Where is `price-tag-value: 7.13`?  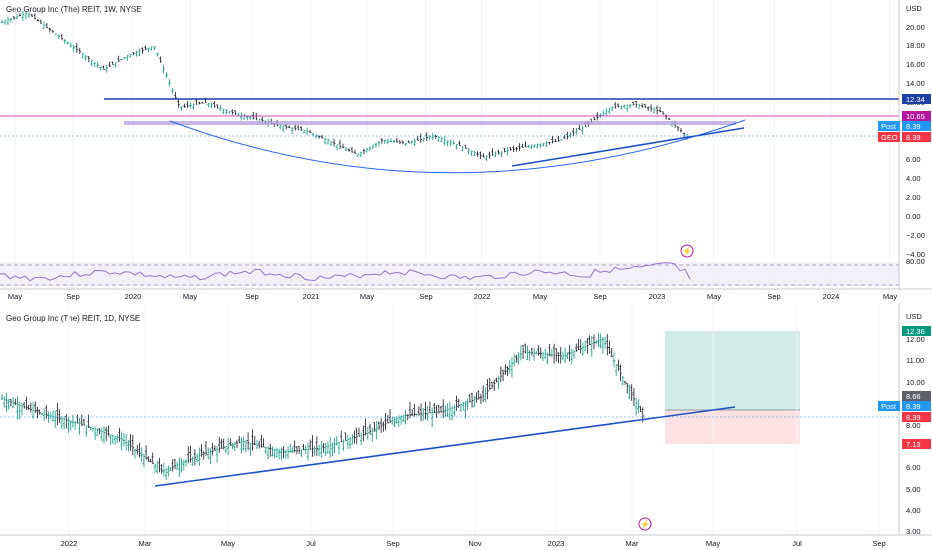
price-tag-value: 7.13 is located at coordinates (913, 444).